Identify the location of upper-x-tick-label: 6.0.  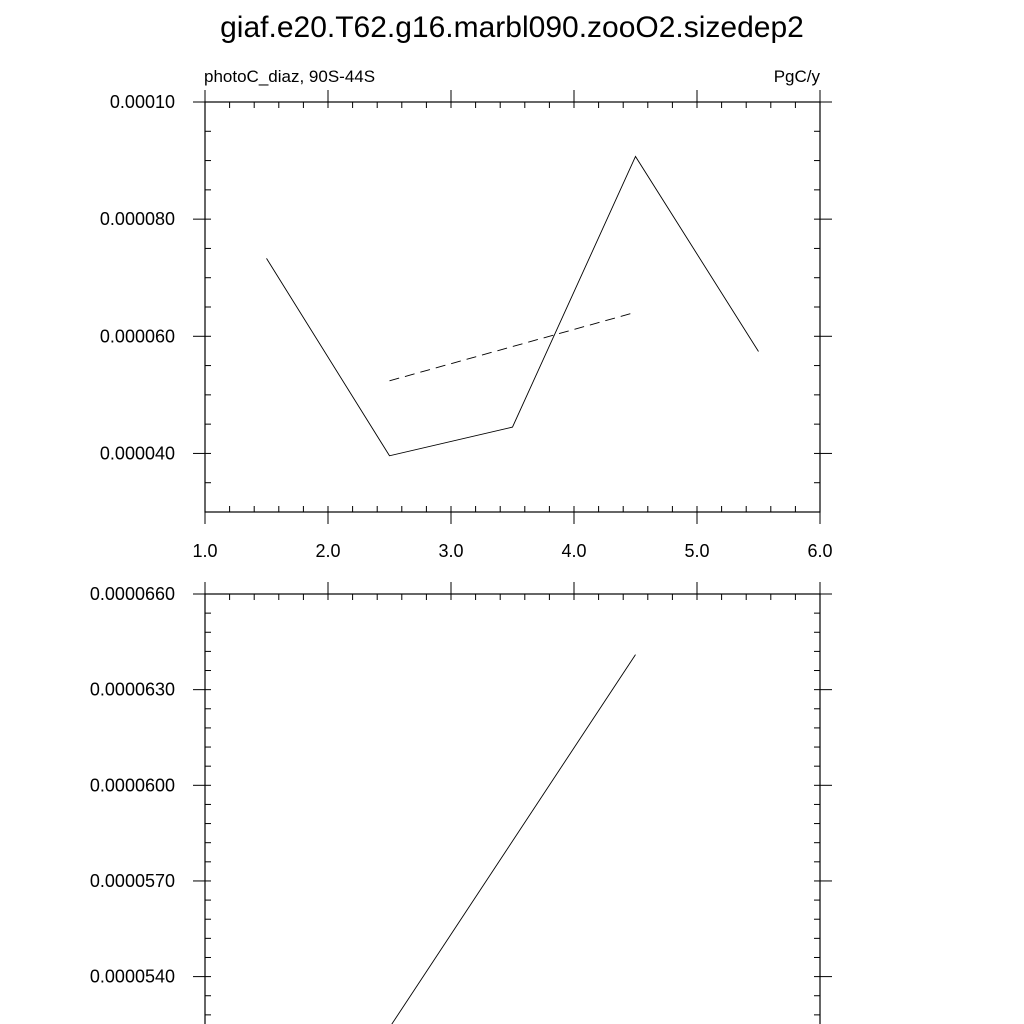
(819, 551).